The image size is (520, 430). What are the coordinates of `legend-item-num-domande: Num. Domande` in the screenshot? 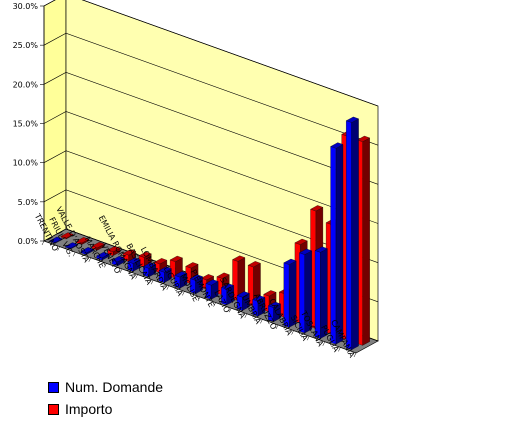 It's located at (105, 387).